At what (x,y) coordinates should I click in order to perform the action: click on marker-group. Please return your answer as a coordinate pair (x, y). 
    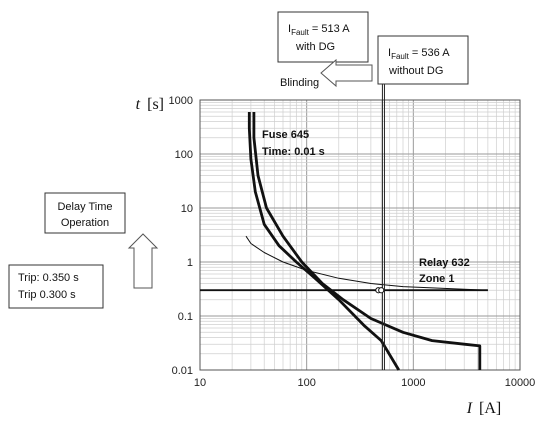
    Looking at the image, I should click on (380, 216).